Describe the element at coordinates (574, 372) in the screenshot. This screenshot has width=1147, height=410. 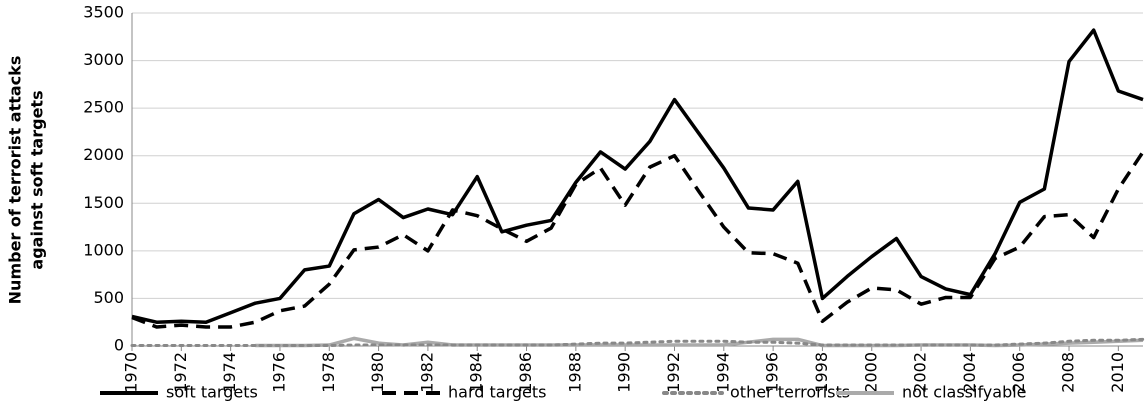
I see `x-tick-label: 1988` at that location.